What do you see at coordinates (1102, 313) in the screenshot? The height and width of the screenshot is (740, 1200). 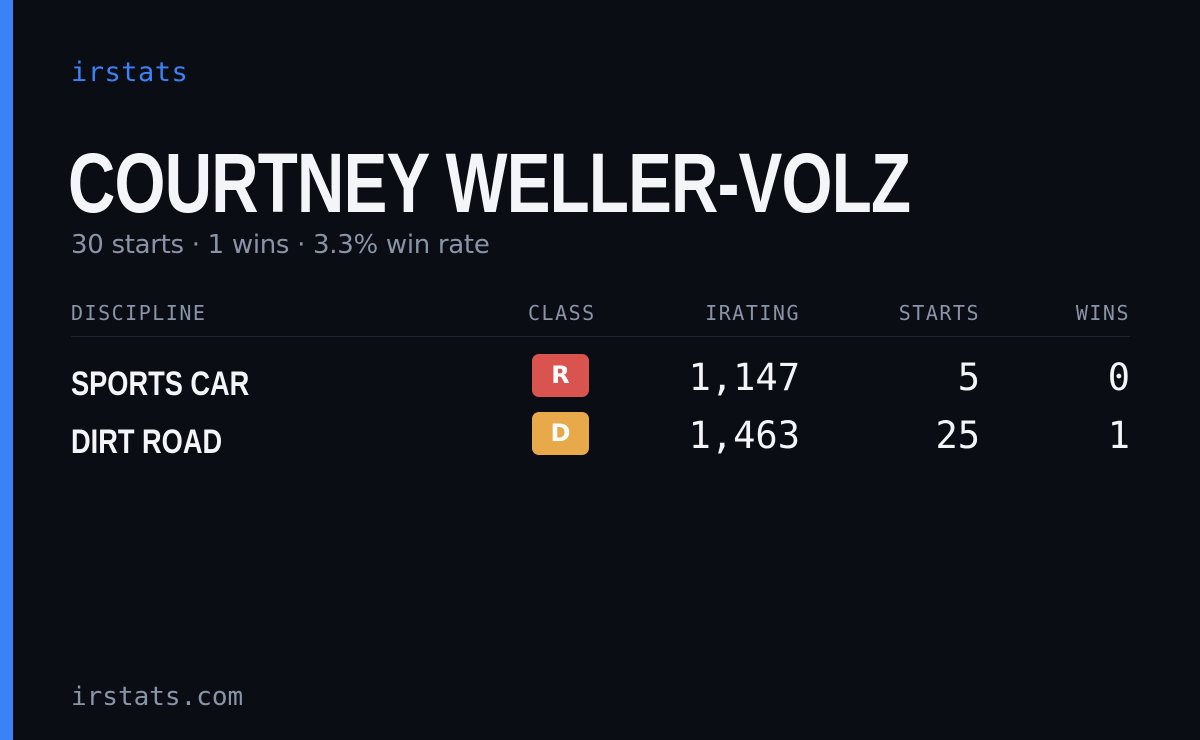 I see `header-wins: WINS` at bounding box center [1102, 313].